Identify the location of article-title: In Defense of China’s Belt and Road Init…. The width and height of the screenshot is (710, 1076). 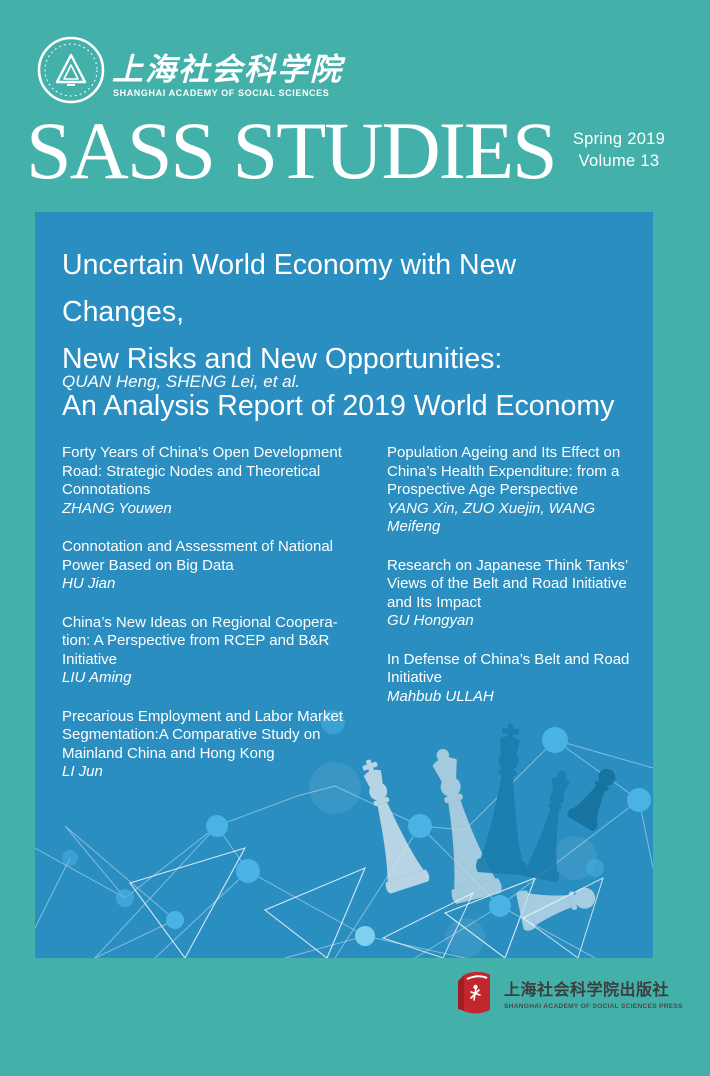
(508, 668).